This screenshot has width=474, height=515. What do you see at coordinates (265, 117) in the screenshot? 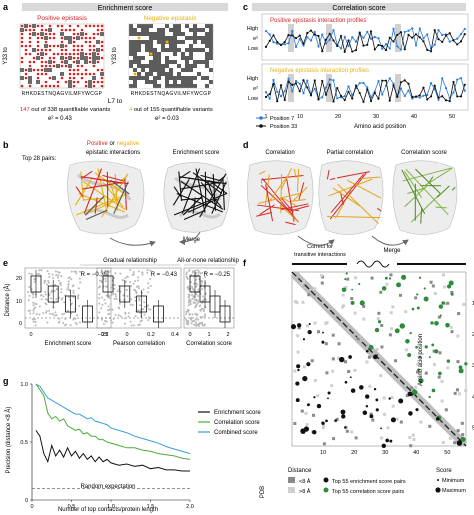
I see `c-xtick-1: 1` at bounding box center [265, 117].